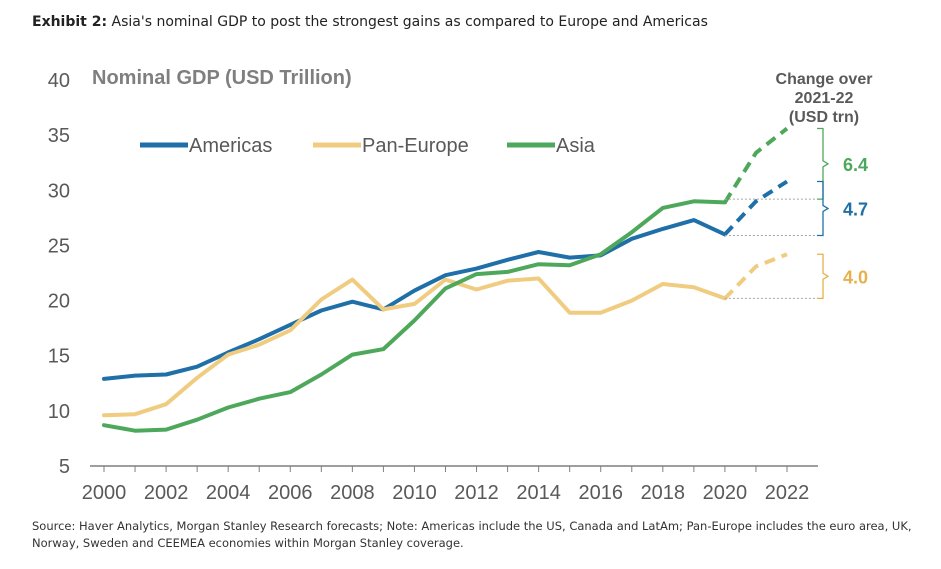 The height and width of the screenshot is (569, 941). What do you see at coordinates (59, 302) in the screenshot?
I see `y-tick-label: 20` at bounding box center [59, 302].